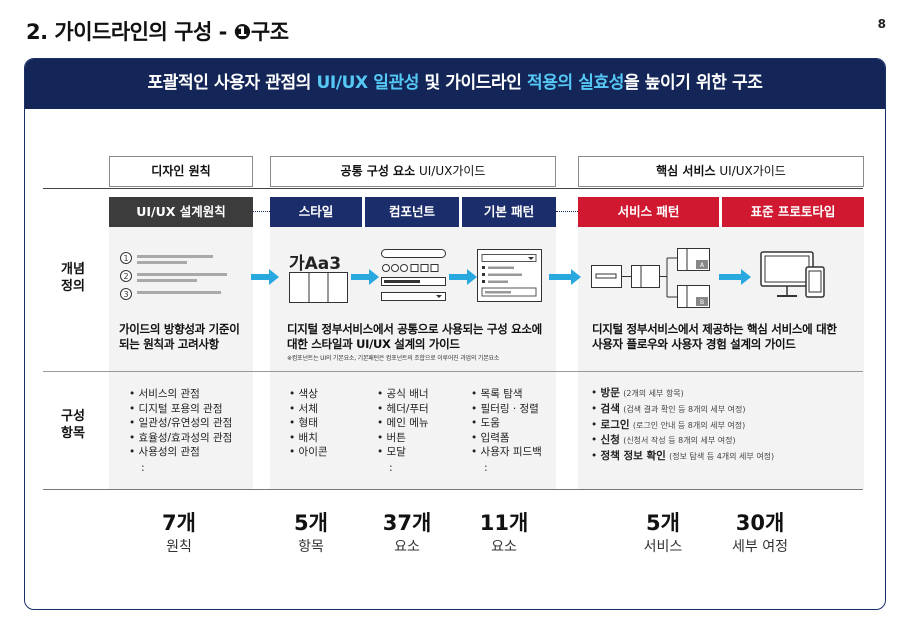  What do you see at coordinates (504, 523) in the screenshot?
I see `total-count-pattern: 11개` at bounding box center [504, 523].